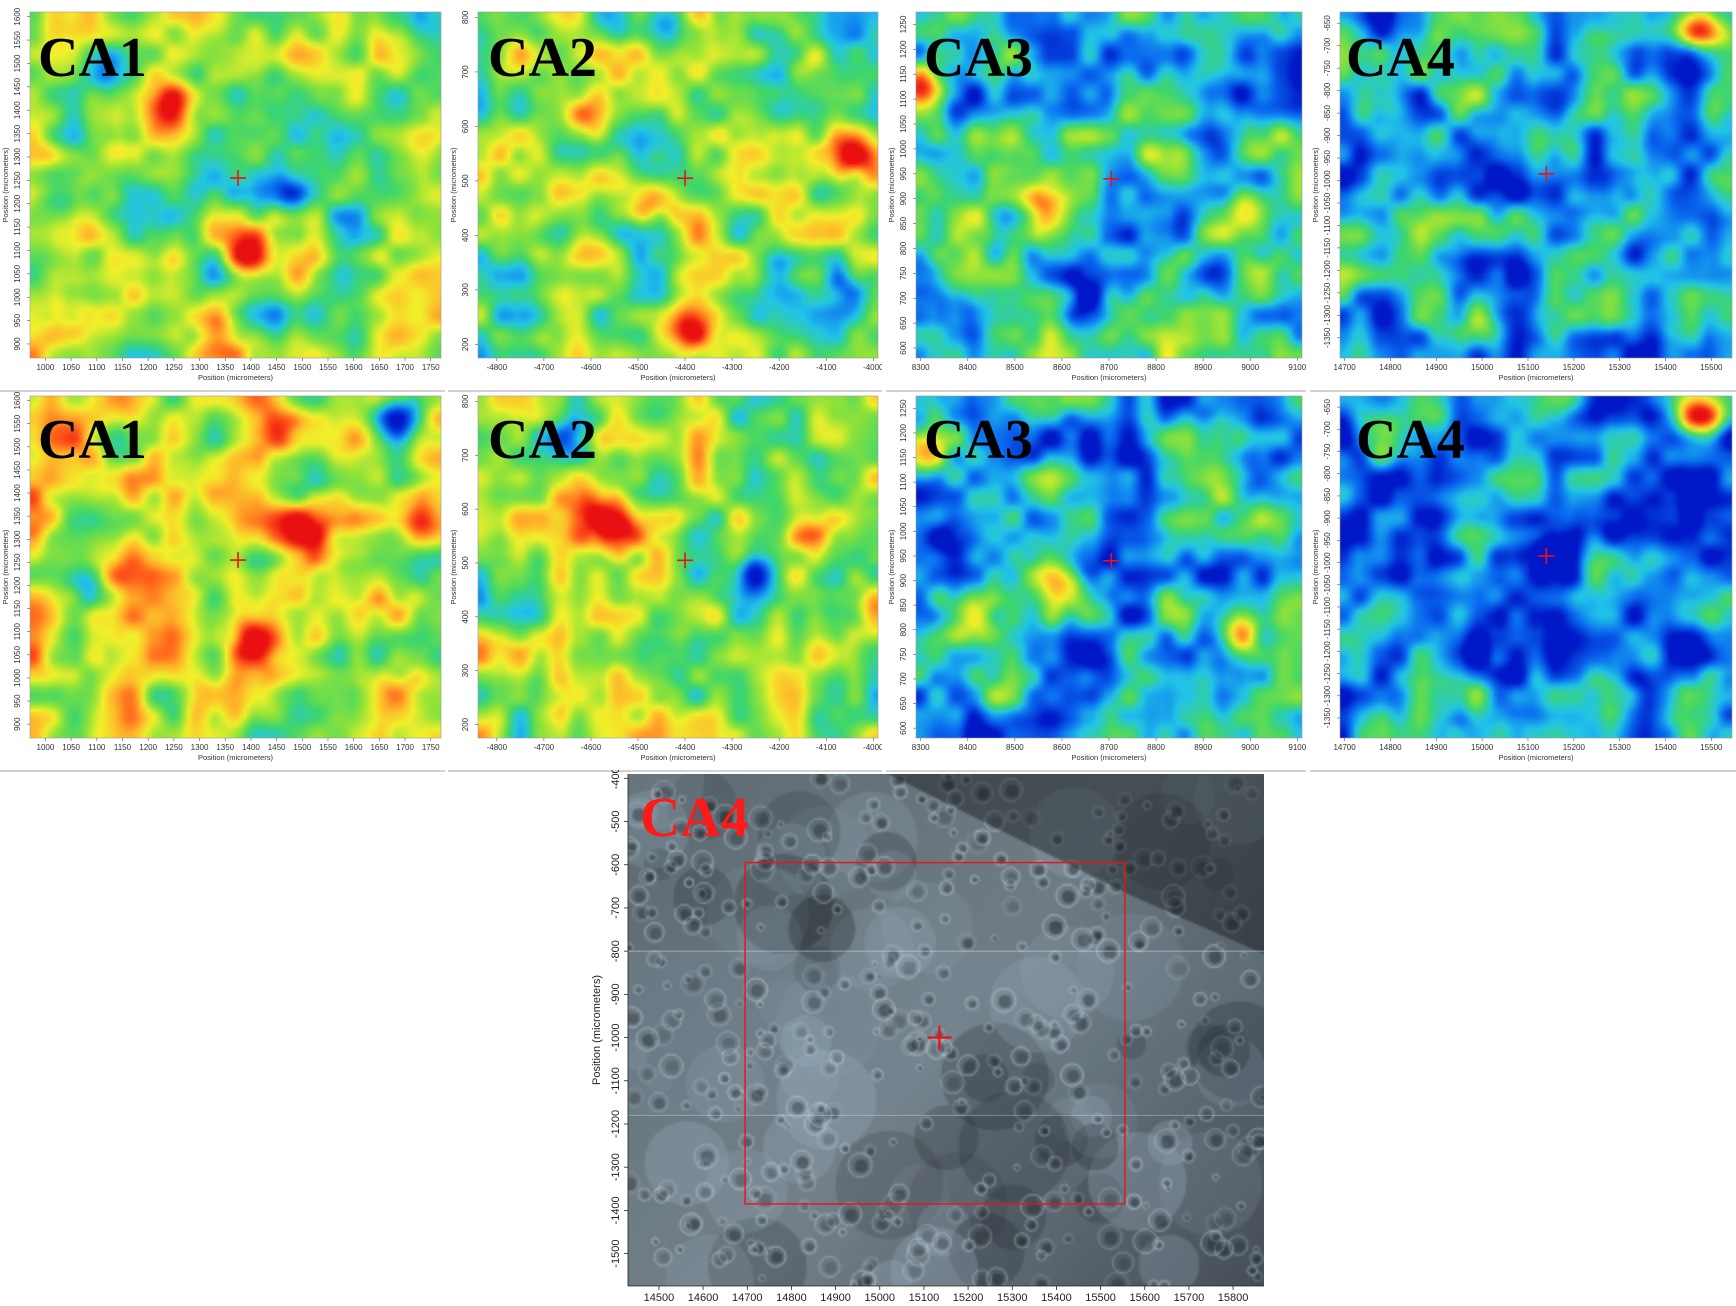 The width and height of the screenshot is (1736, 1306). I want to click on x-tick-label: -4300, so click(732, 367).